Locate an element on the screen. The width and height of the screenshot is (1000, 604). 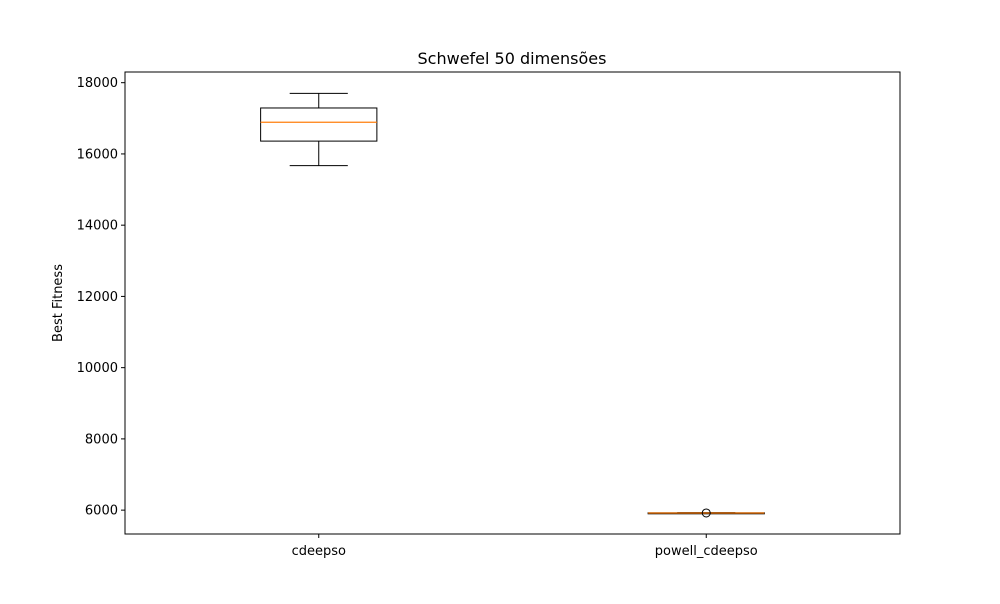
y-tick-label: 12000 is located at coordinates (97, 297).